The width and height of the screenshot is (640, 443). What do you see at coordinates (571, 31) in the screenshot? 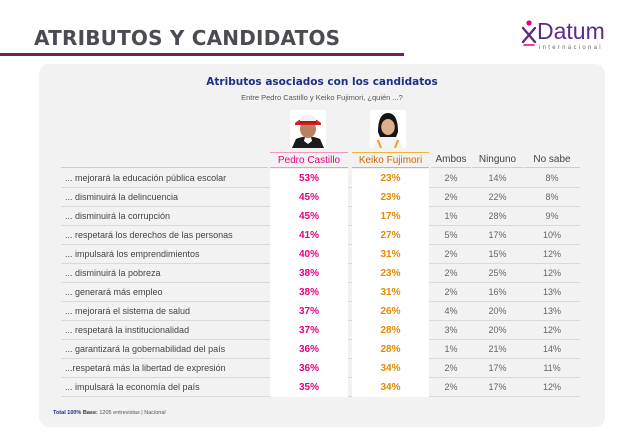
I see `logo-name: Datum` at bounding box center [571, 31].